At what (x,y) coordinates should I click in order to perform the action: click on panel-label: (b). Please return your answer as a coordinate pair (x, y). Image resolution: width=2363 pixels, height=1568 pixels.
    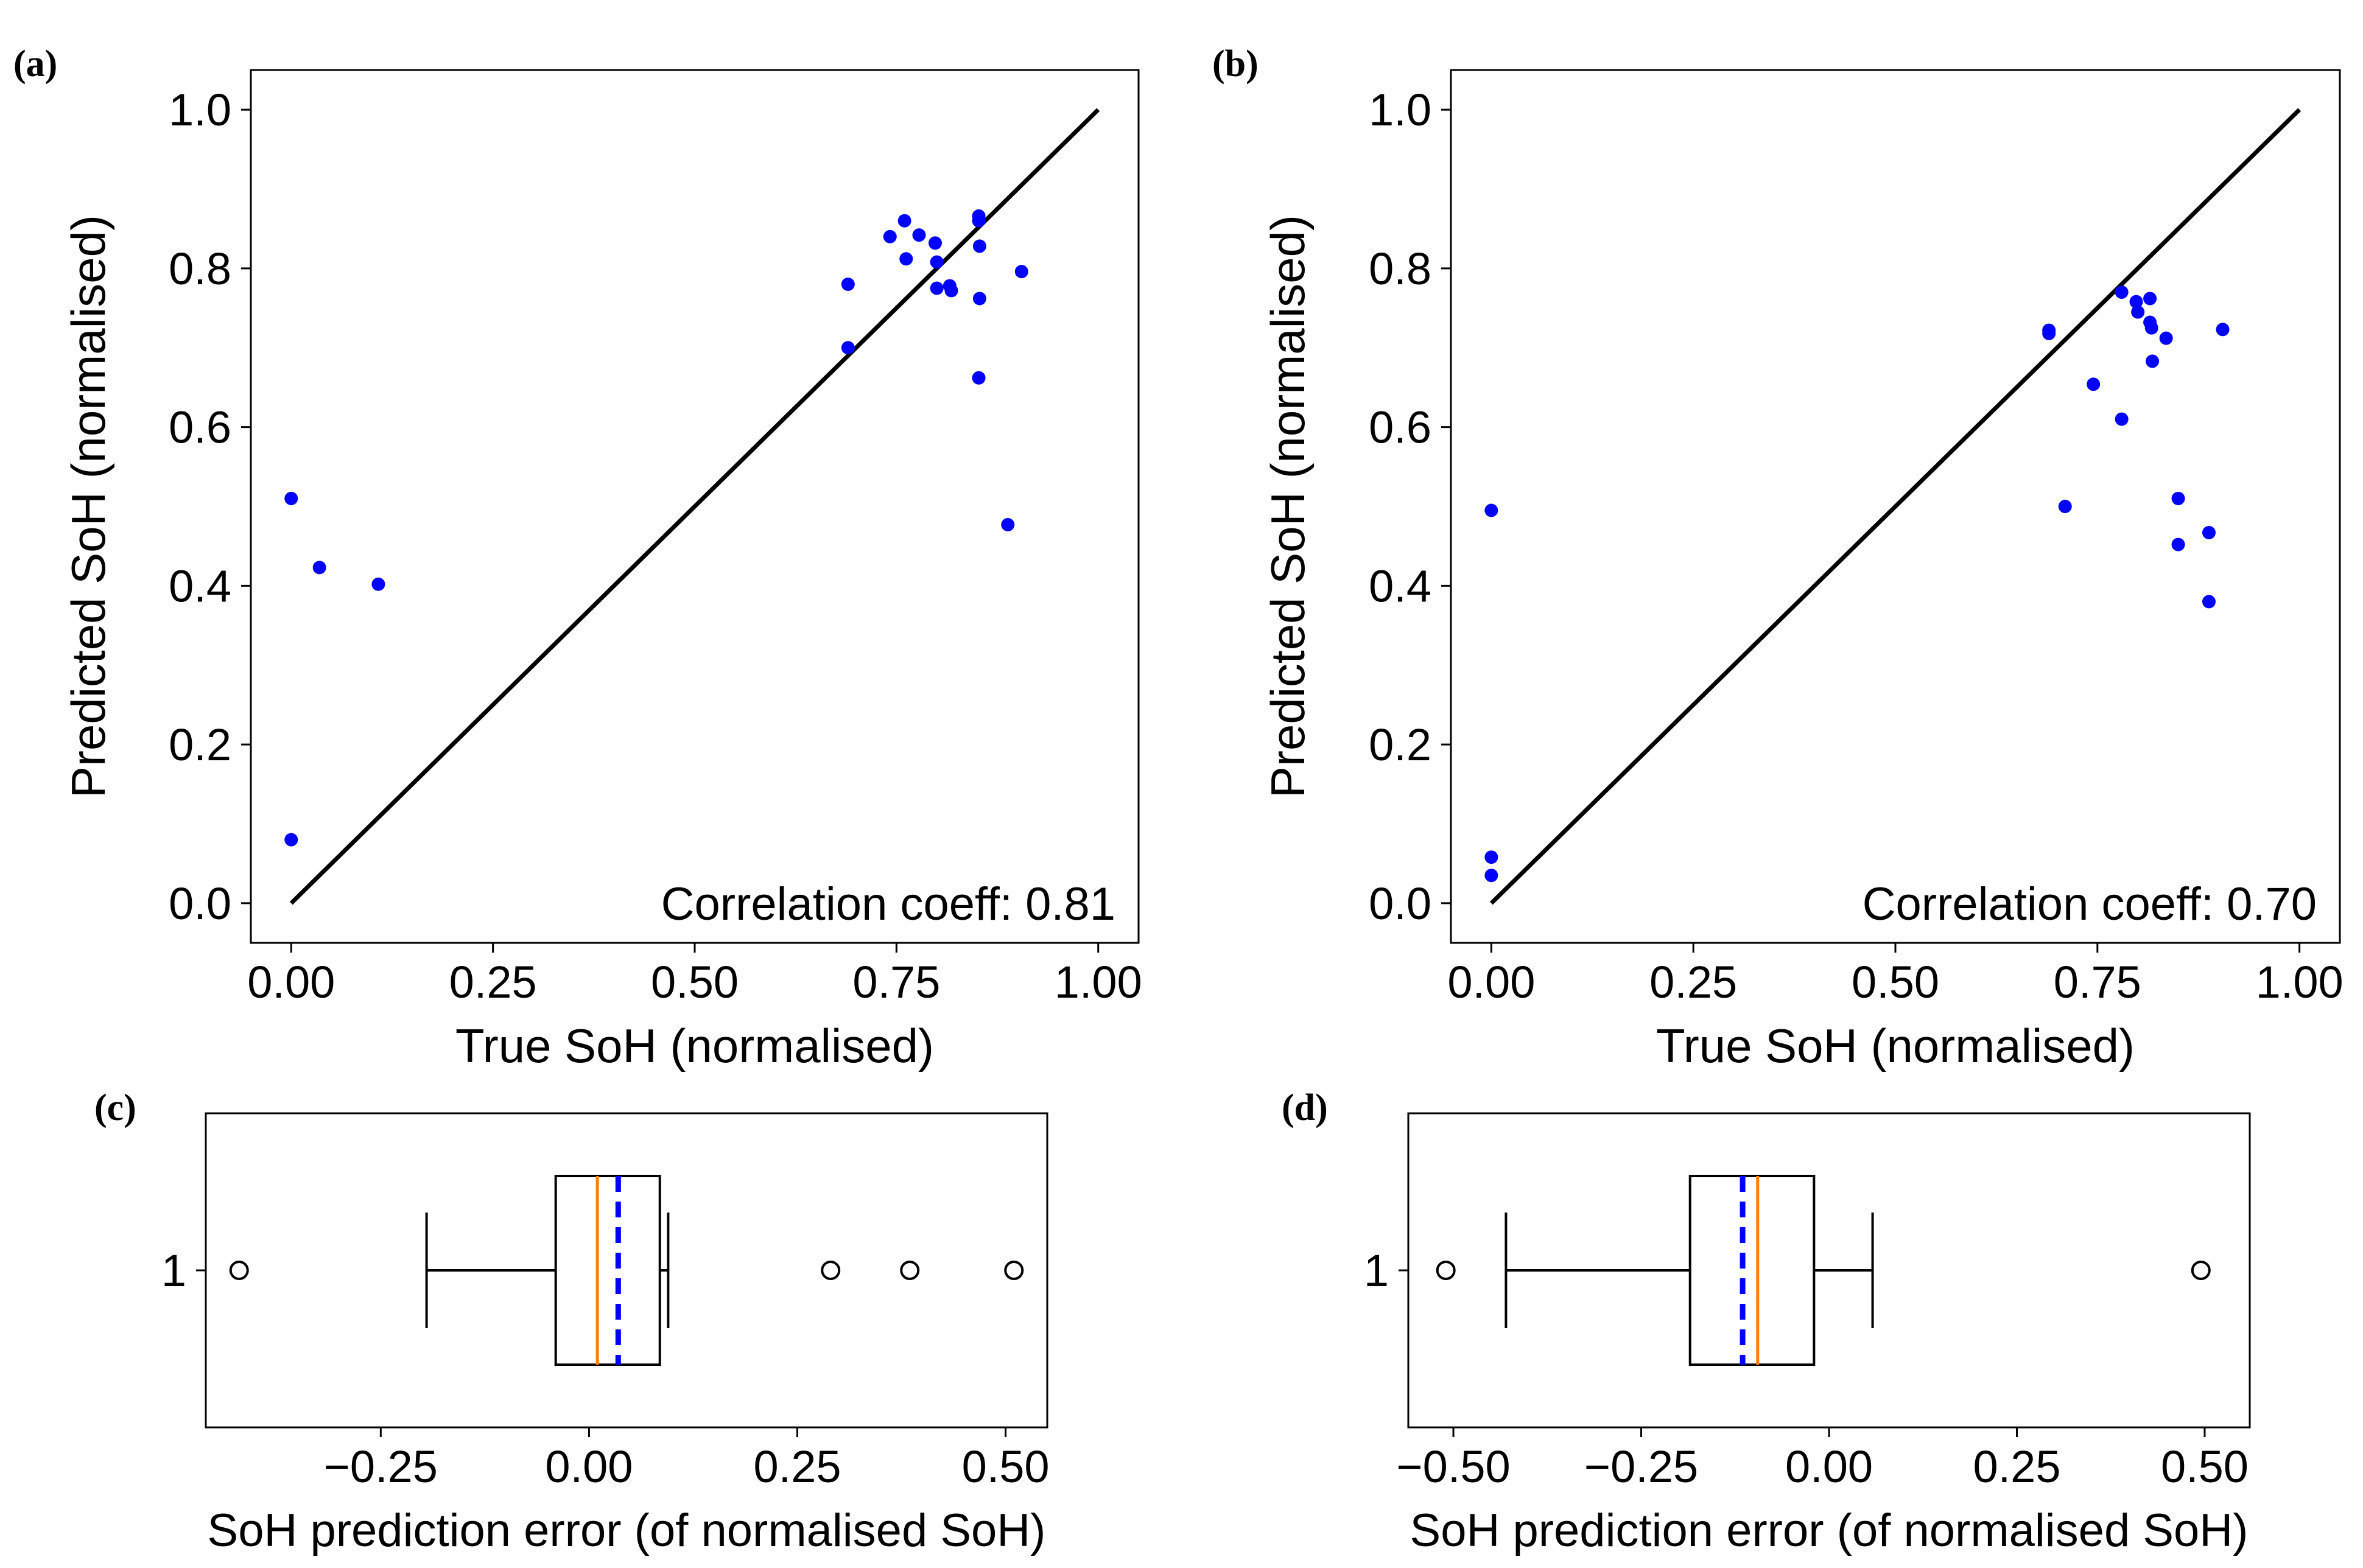
    Looking at the image, I should click on (1235, 64).